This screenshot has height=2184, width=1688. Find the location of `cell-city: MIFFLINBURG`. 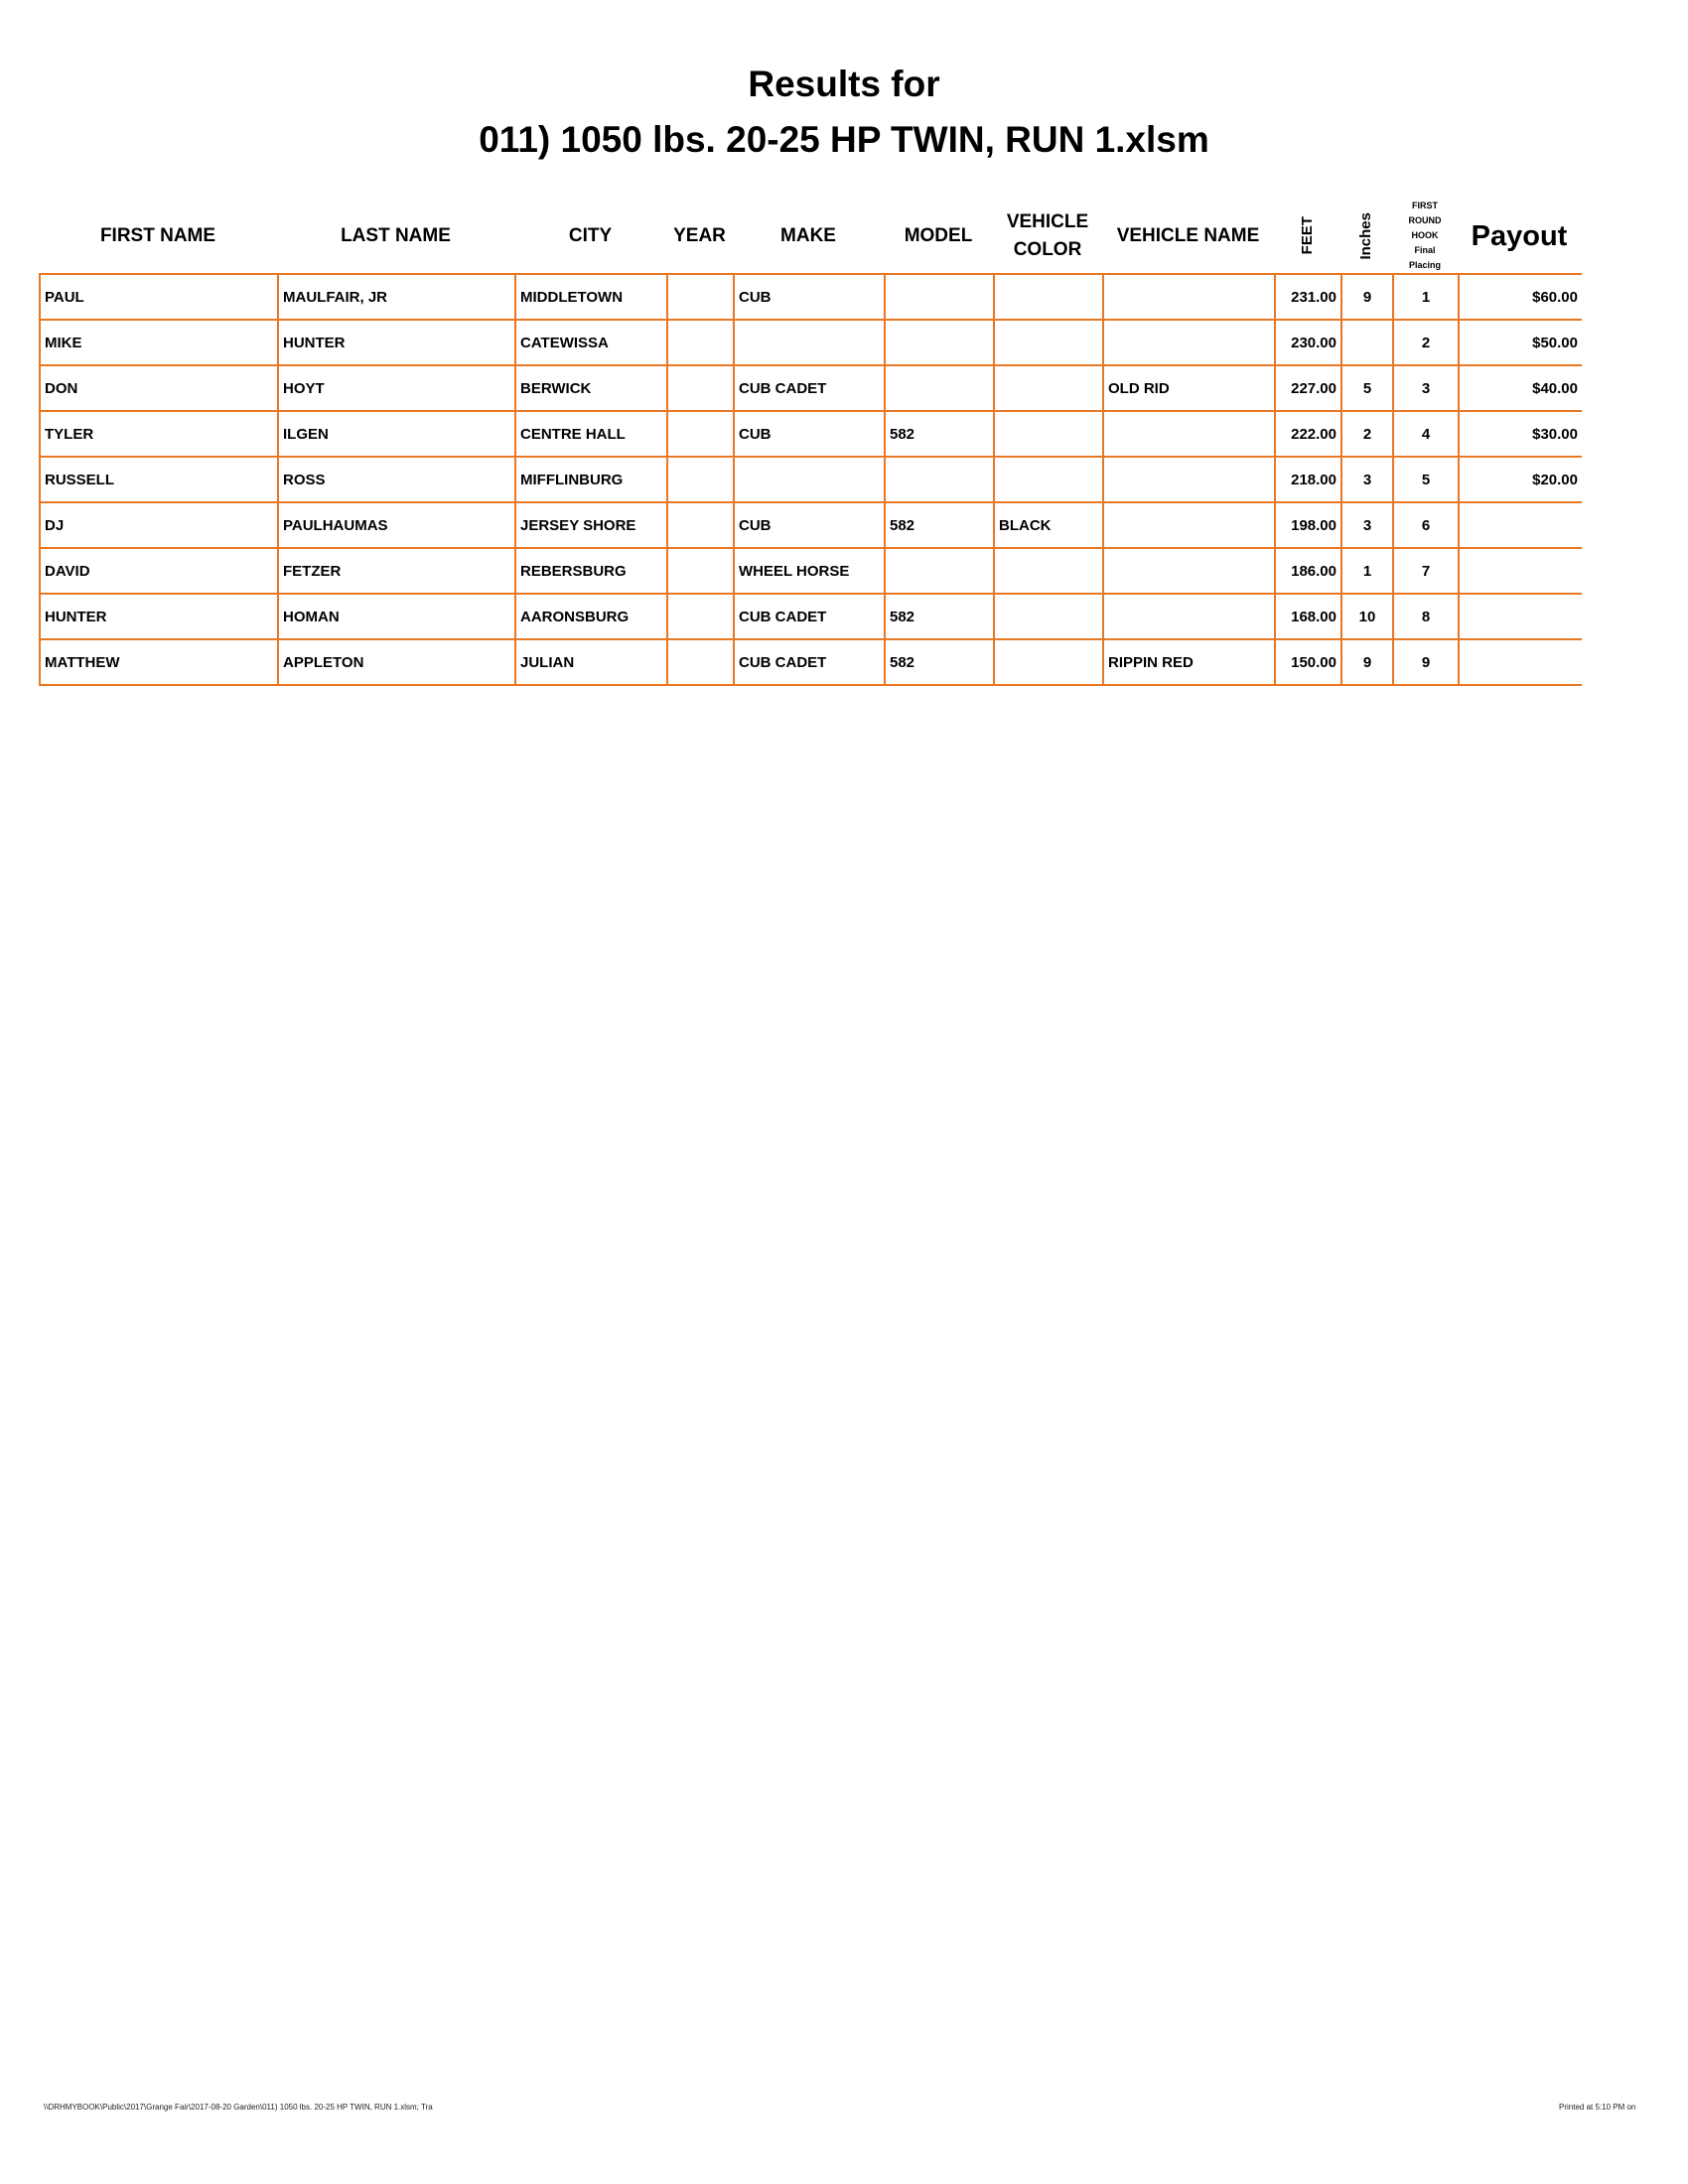

cell-city: MIFFLINBURG is located at coordinates (591, 479).